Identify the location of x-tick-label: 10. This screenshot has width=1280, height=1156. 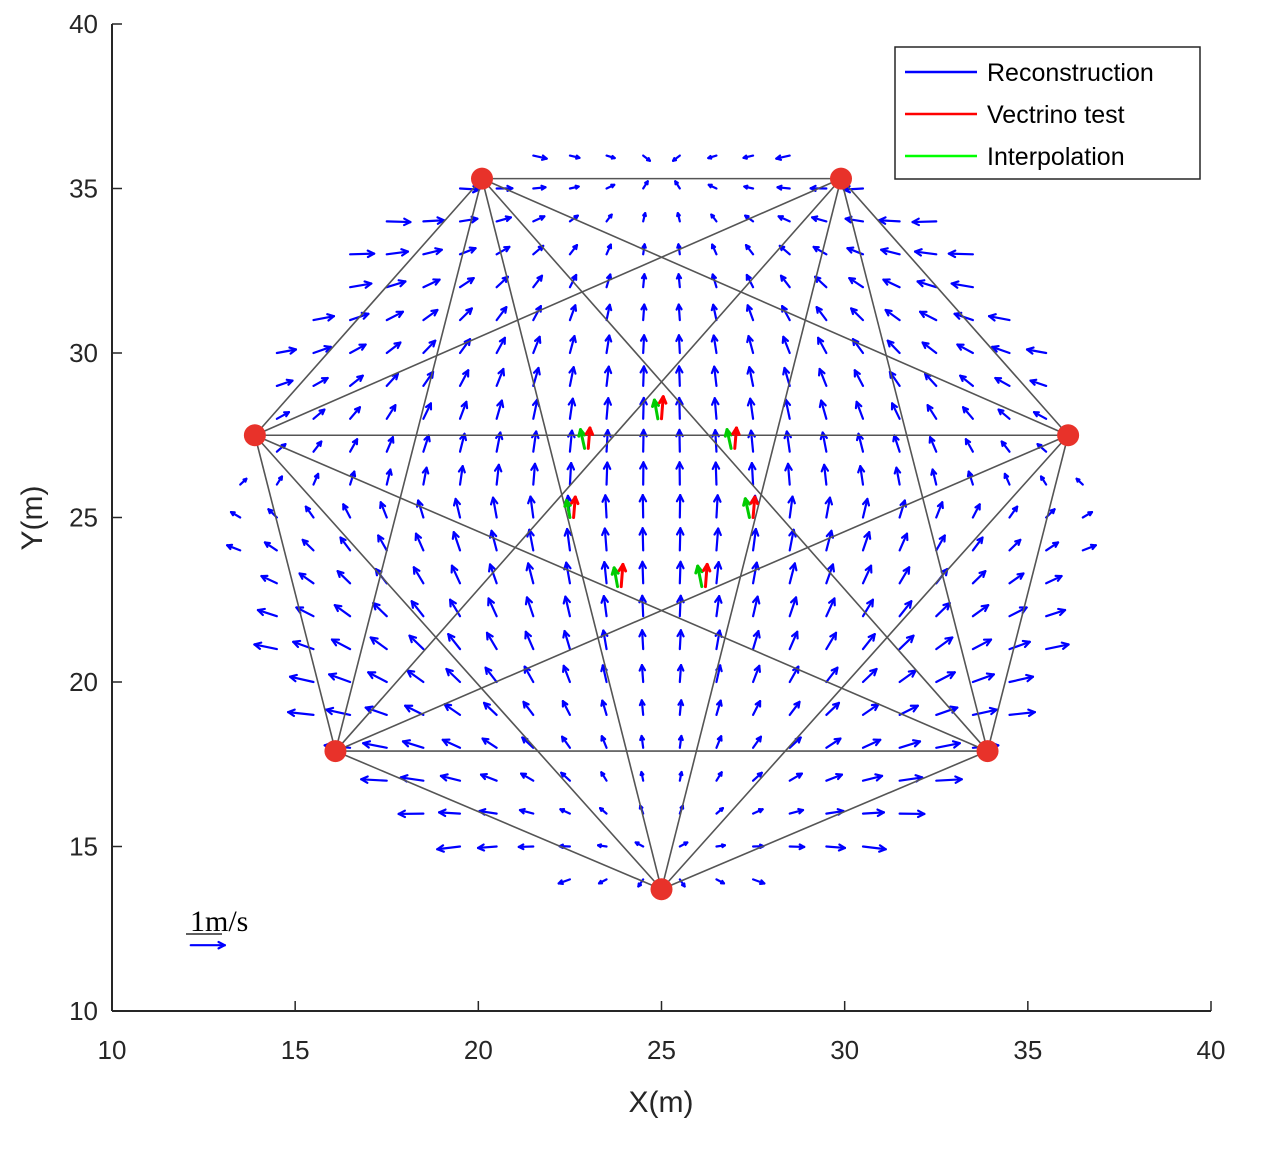
(112, 1050).